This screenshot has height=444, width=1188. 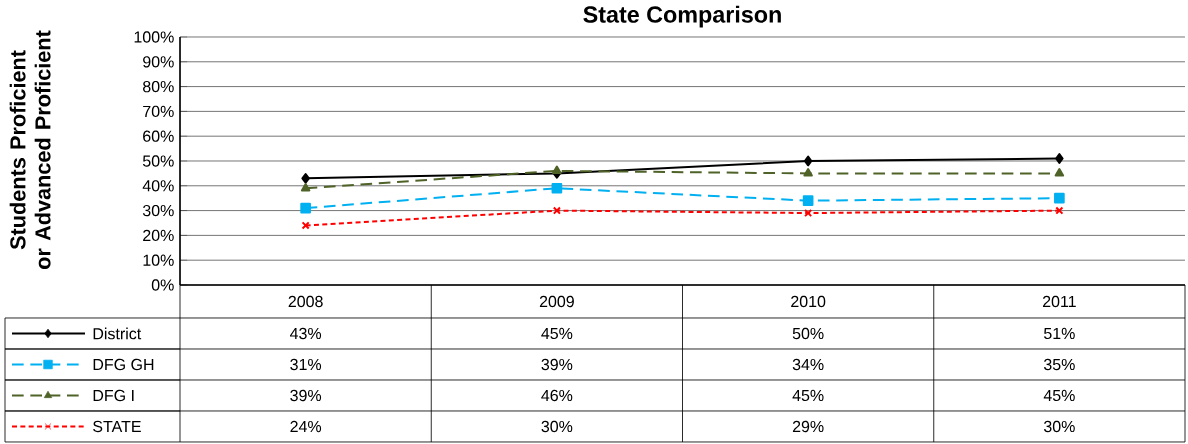 What do you see at coordinates (1059, 301) in the screenshot?
I see `x-tick-label: 2011` at bounding box center [1059, 301].